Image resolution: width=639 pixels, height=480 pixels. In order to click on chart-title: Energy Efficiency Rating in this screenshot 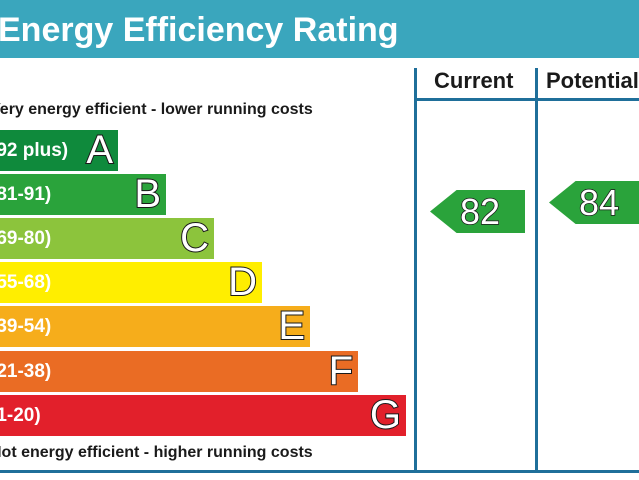, I will do `click(199, 30)`.